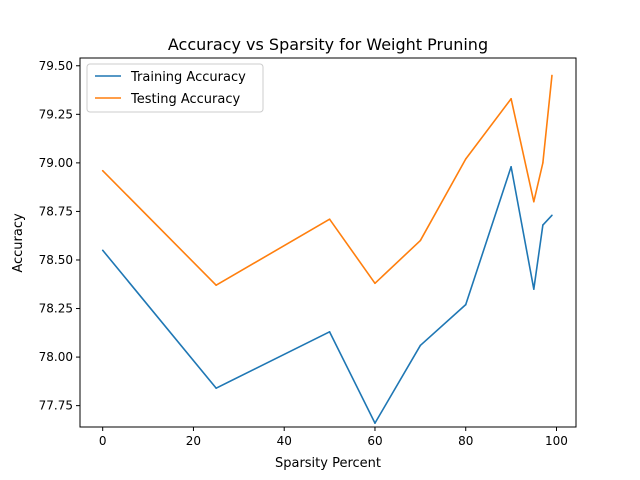 The width and height of the screenshot is (640, 480). Describe the element at coordinates (56, 309) in the screenshot. I see `y-tick-label: 78.25` at that location.